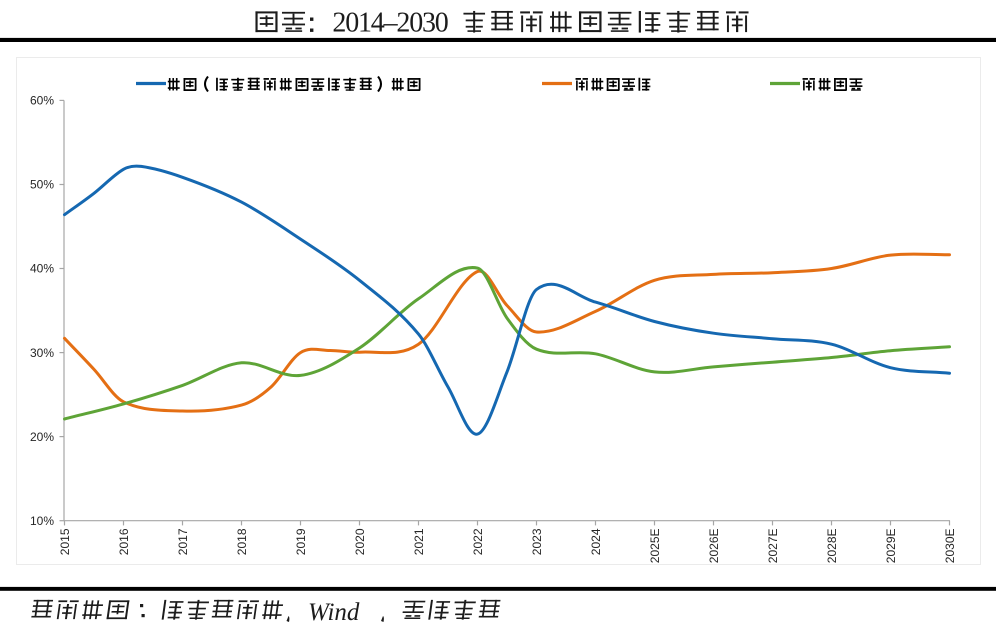  What do you see at coordinates (42, 521) in the screenshot?
I see `svg-text: 10%` at bounding box center [42, 521].